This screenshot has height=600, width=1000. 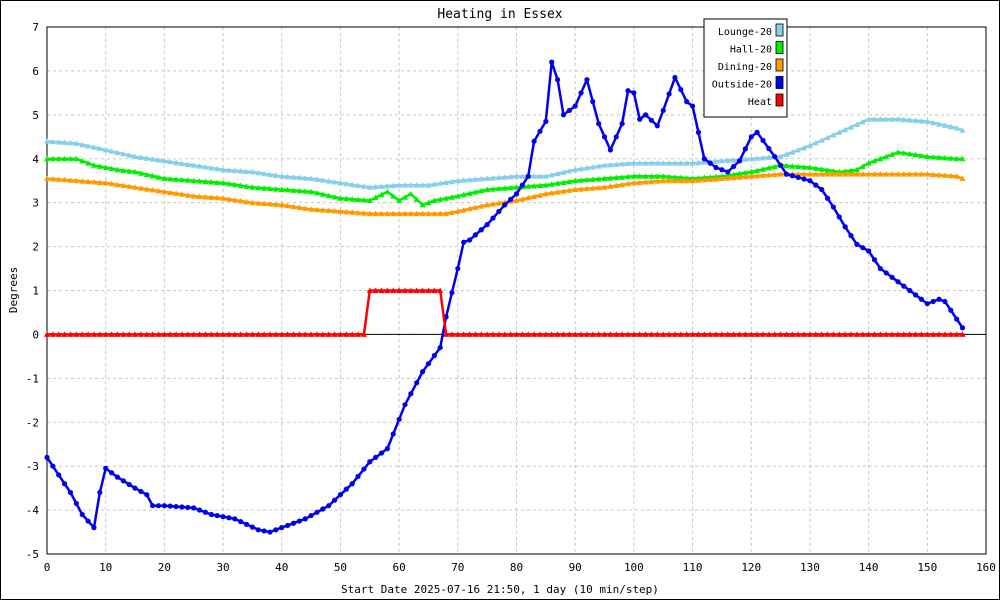 I want to click on y-tick-label: 2, so click(x=35, y=247).